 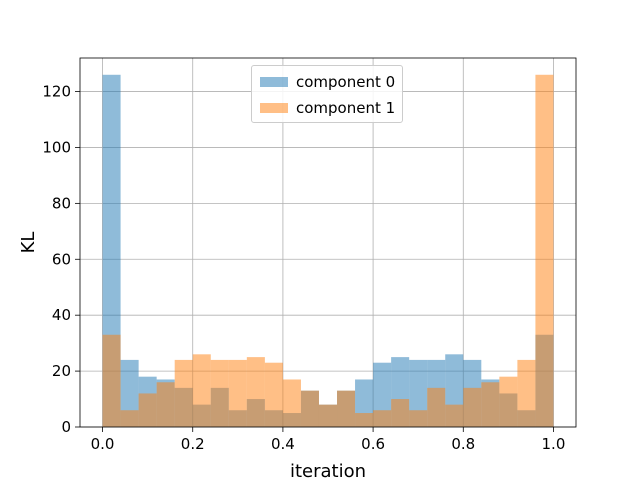 What do you see at coordinates (463, 444) in the screenshot?
I see `x-tick-label: 0.8` at bounding box center [463, 444].